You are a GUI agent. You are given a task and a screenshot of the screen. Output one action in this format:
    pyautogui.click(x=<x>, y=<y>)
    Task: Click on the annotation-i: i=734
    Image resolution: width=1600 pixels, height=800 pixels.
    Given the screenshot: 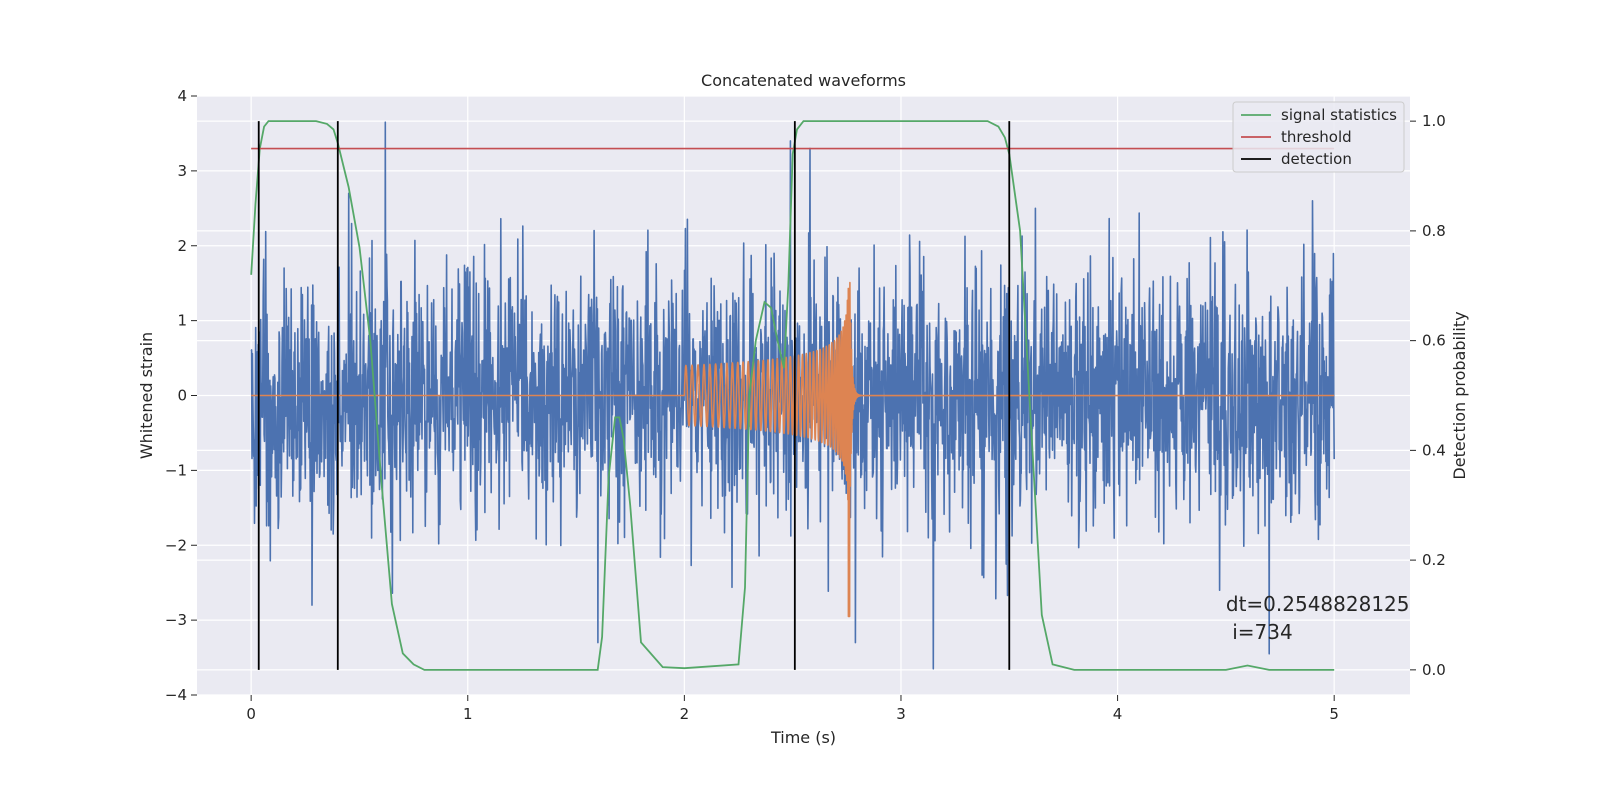 What is the action you would take?
    pyautogui.click(x=1259, y=632)
    